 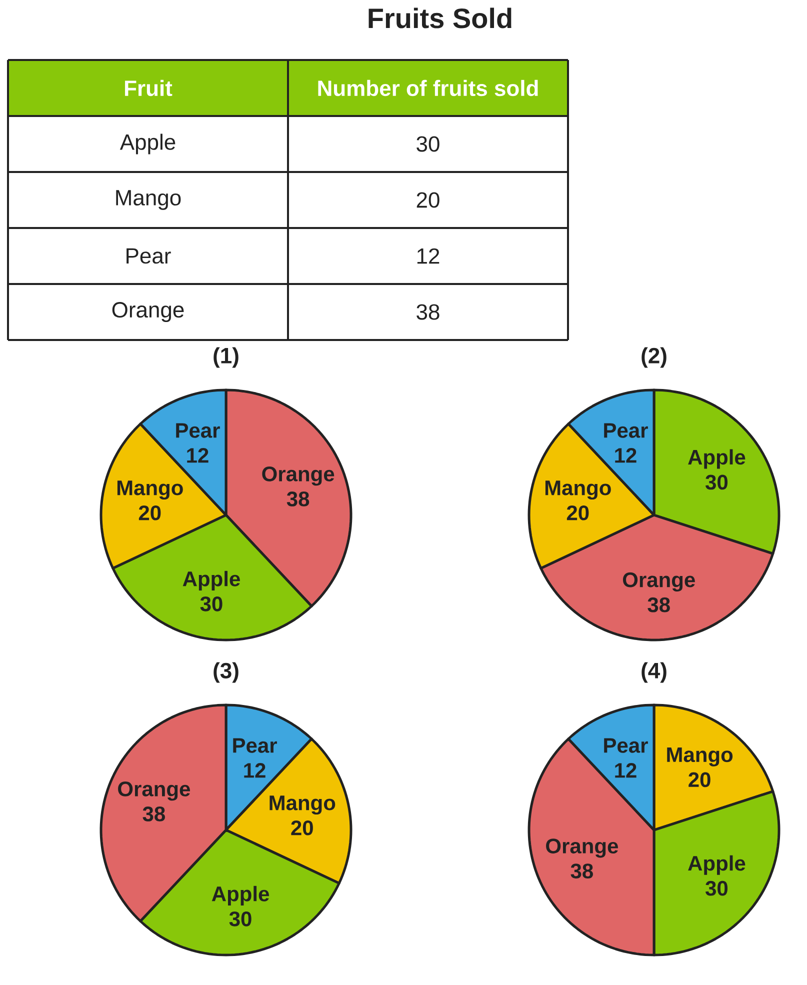 I want to click on category-label: Apple, so click(x=148, y=144).